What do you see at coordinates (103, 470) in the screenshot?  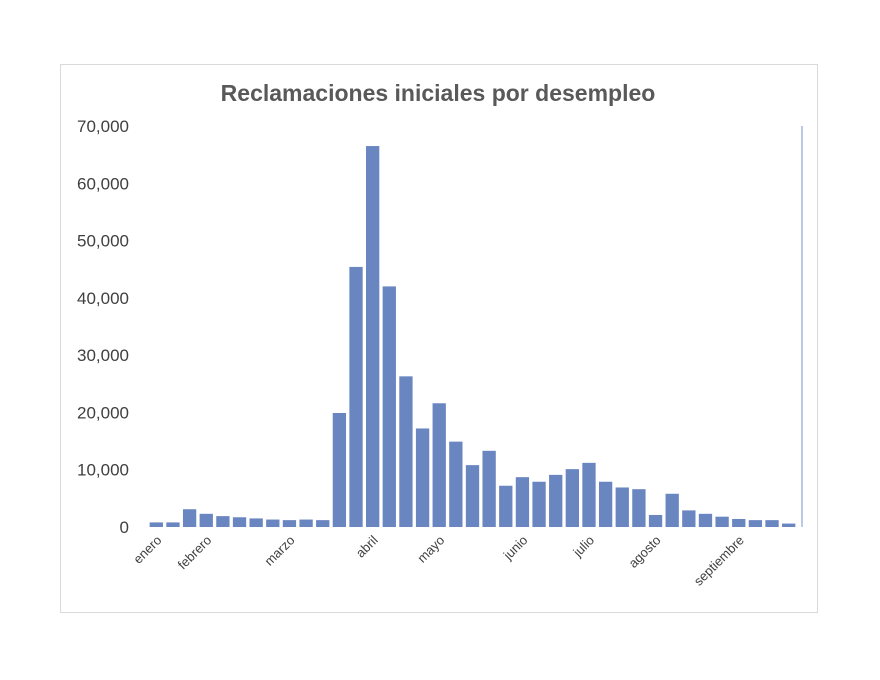 I see `y-tick-label: 10,000` at bounding box center [103, 470].